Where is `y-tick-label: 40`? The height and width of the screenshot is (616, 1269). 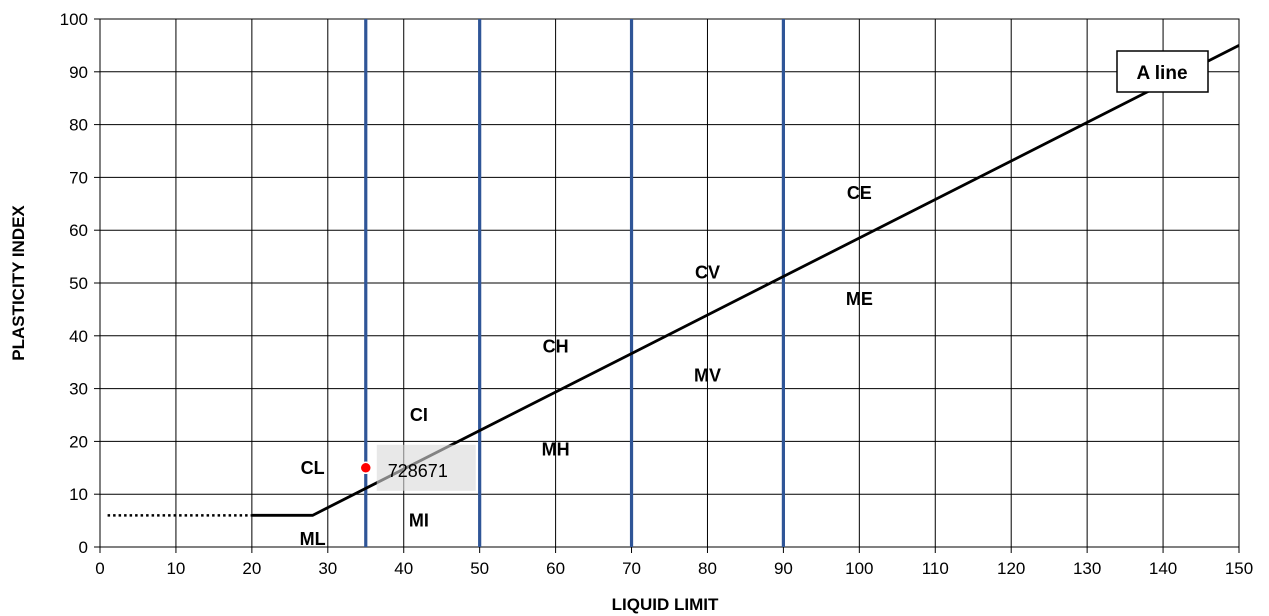
y-tick-label: 40 is located at coordinates (78, 336).